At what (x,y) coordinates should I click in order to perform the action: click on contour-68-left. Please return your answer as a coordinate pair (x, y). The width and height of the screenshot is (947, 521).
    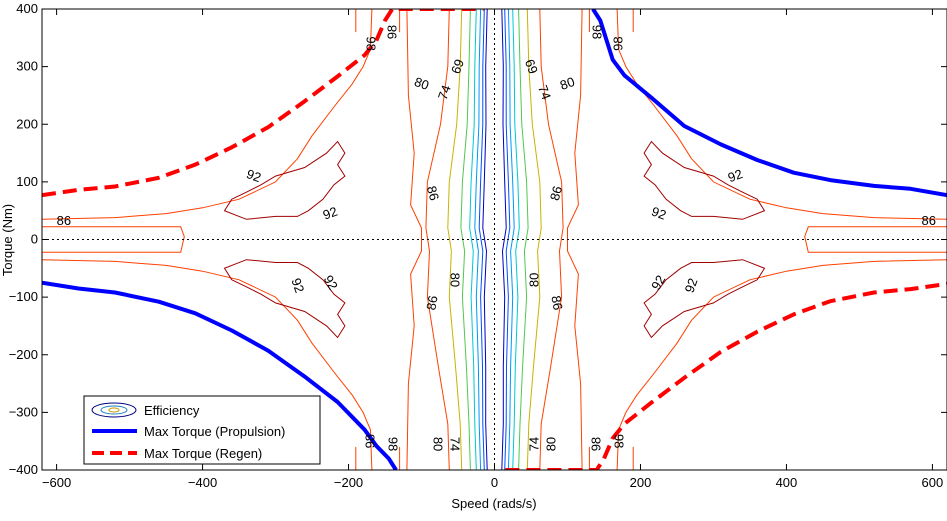
    Looking at the image, I should click on (473, 239).